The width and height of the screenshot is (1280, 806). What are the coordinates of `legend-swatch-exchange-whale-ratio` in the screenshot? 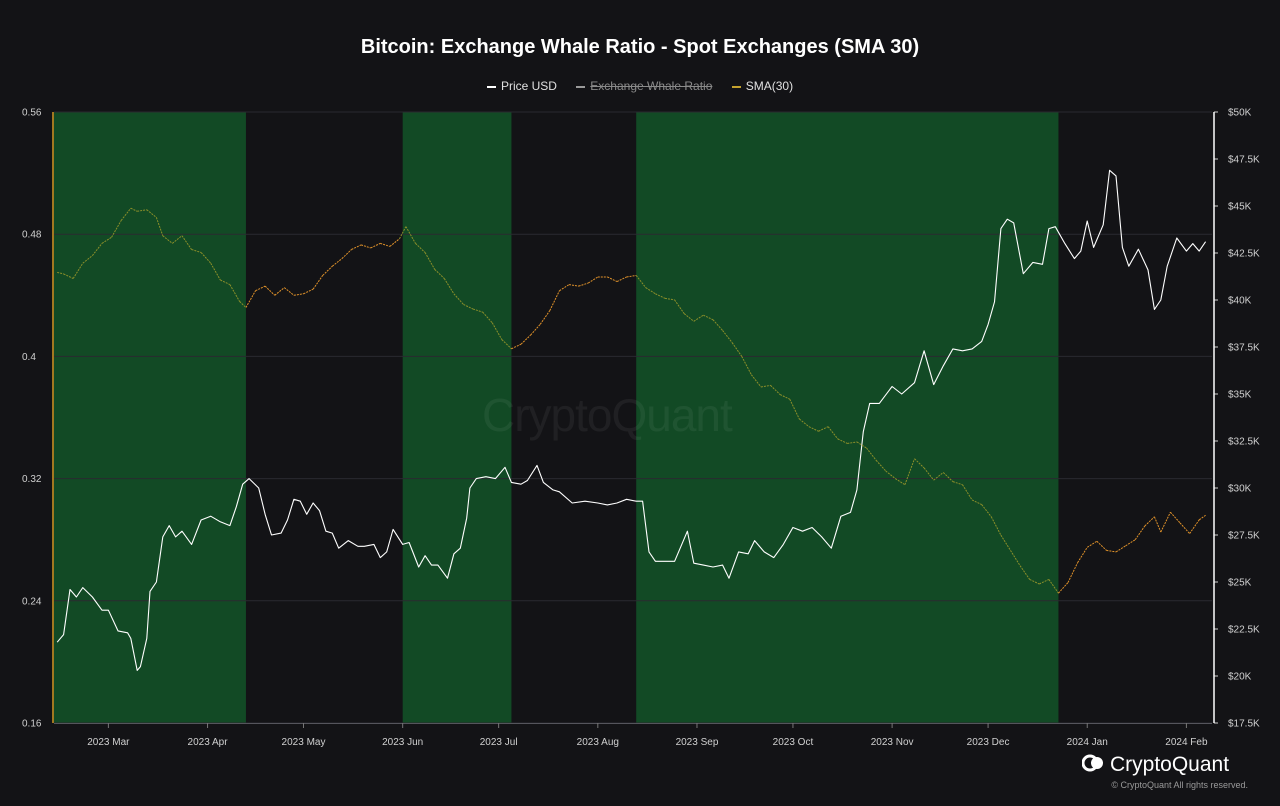 It's located at (581, 86).